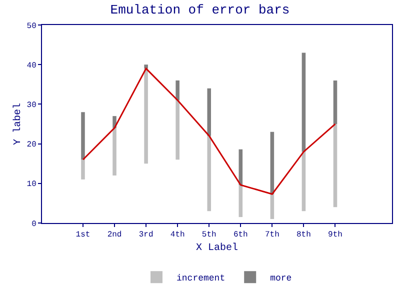  Describe the element at coordinates (34, 224) in the screenshot. I see `y-tick-label: 0` at that location.